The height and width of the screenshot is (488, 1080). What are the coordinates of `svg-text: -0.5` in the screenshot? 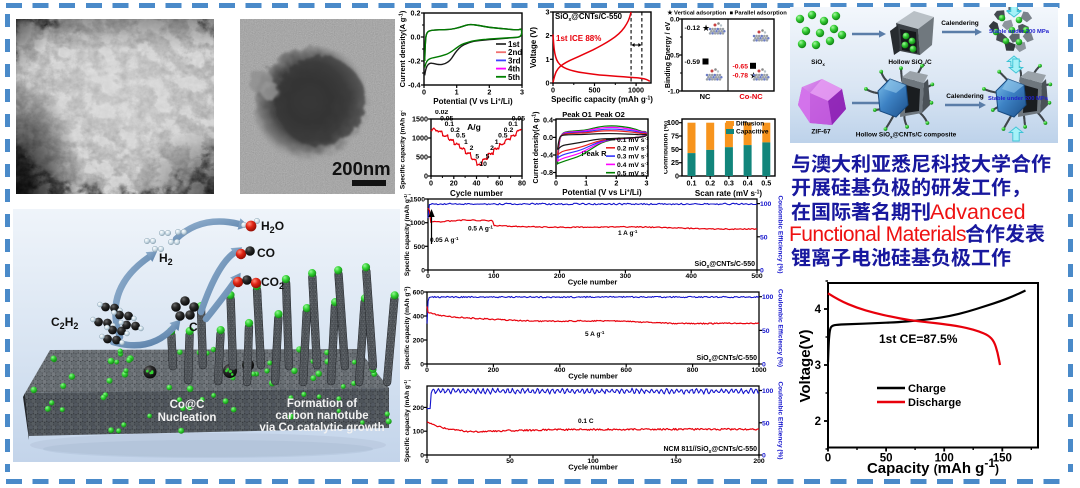 It's located at (674, 56).